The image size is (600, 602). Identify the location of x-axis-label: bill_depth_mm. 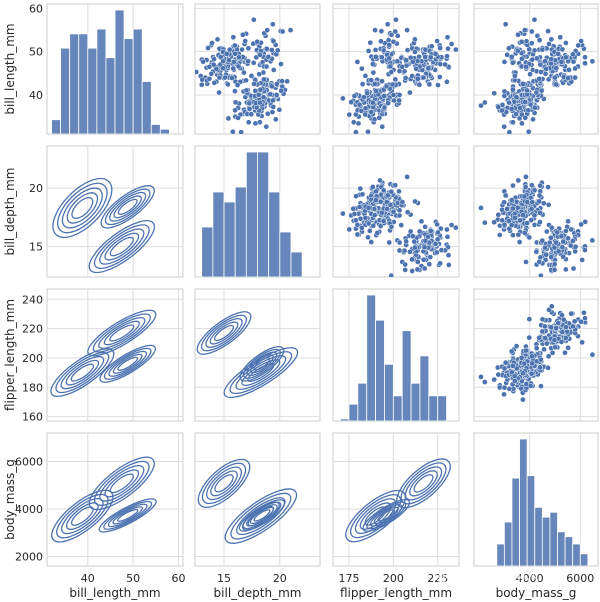
(258, 593).